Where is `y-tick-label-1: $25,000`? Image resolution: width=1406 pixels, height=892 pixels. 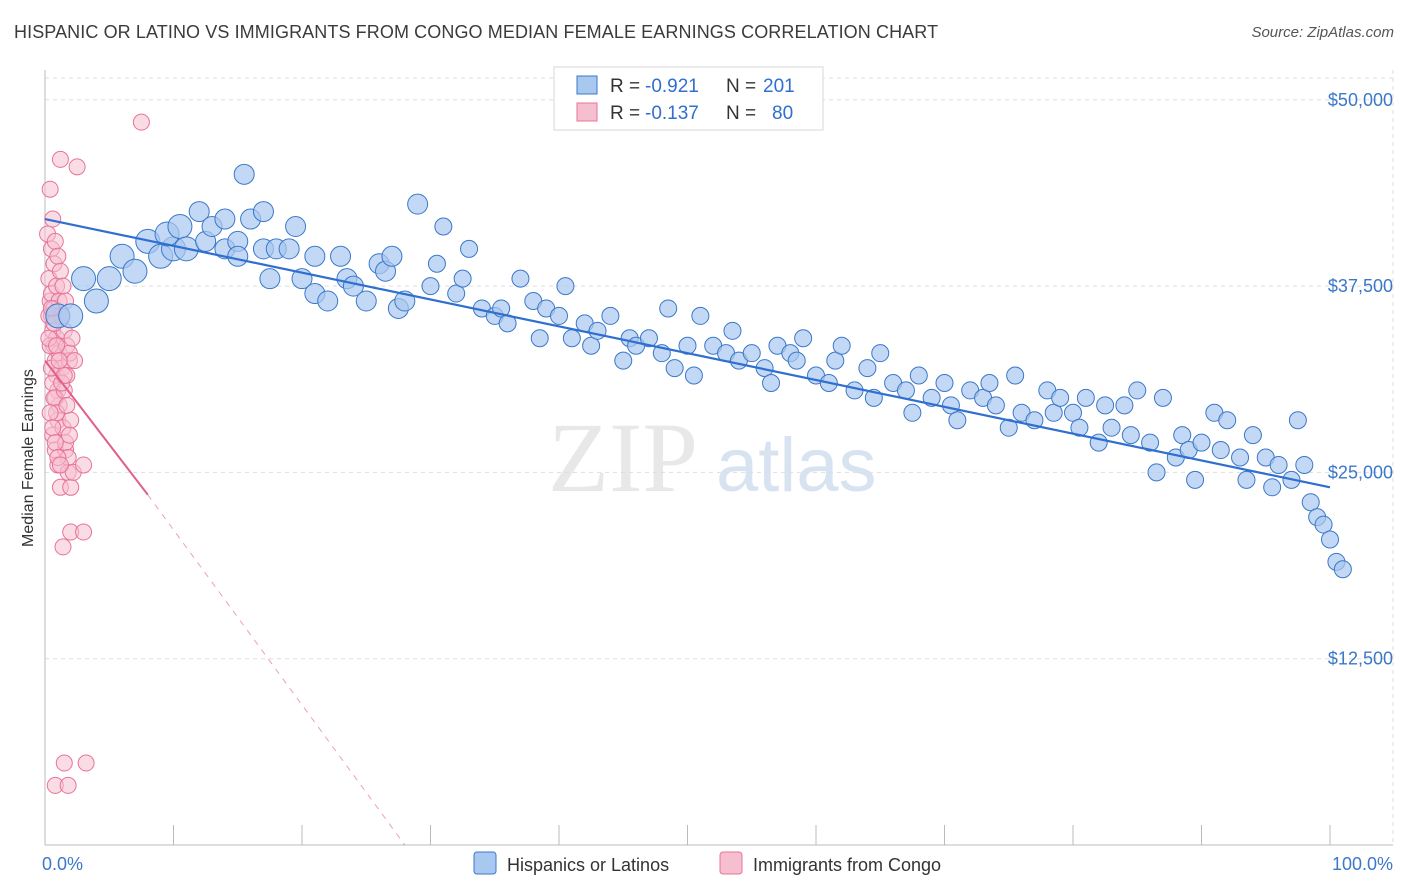 y-tick-label-1: $25,000 is located at coordinates (1360, 472).